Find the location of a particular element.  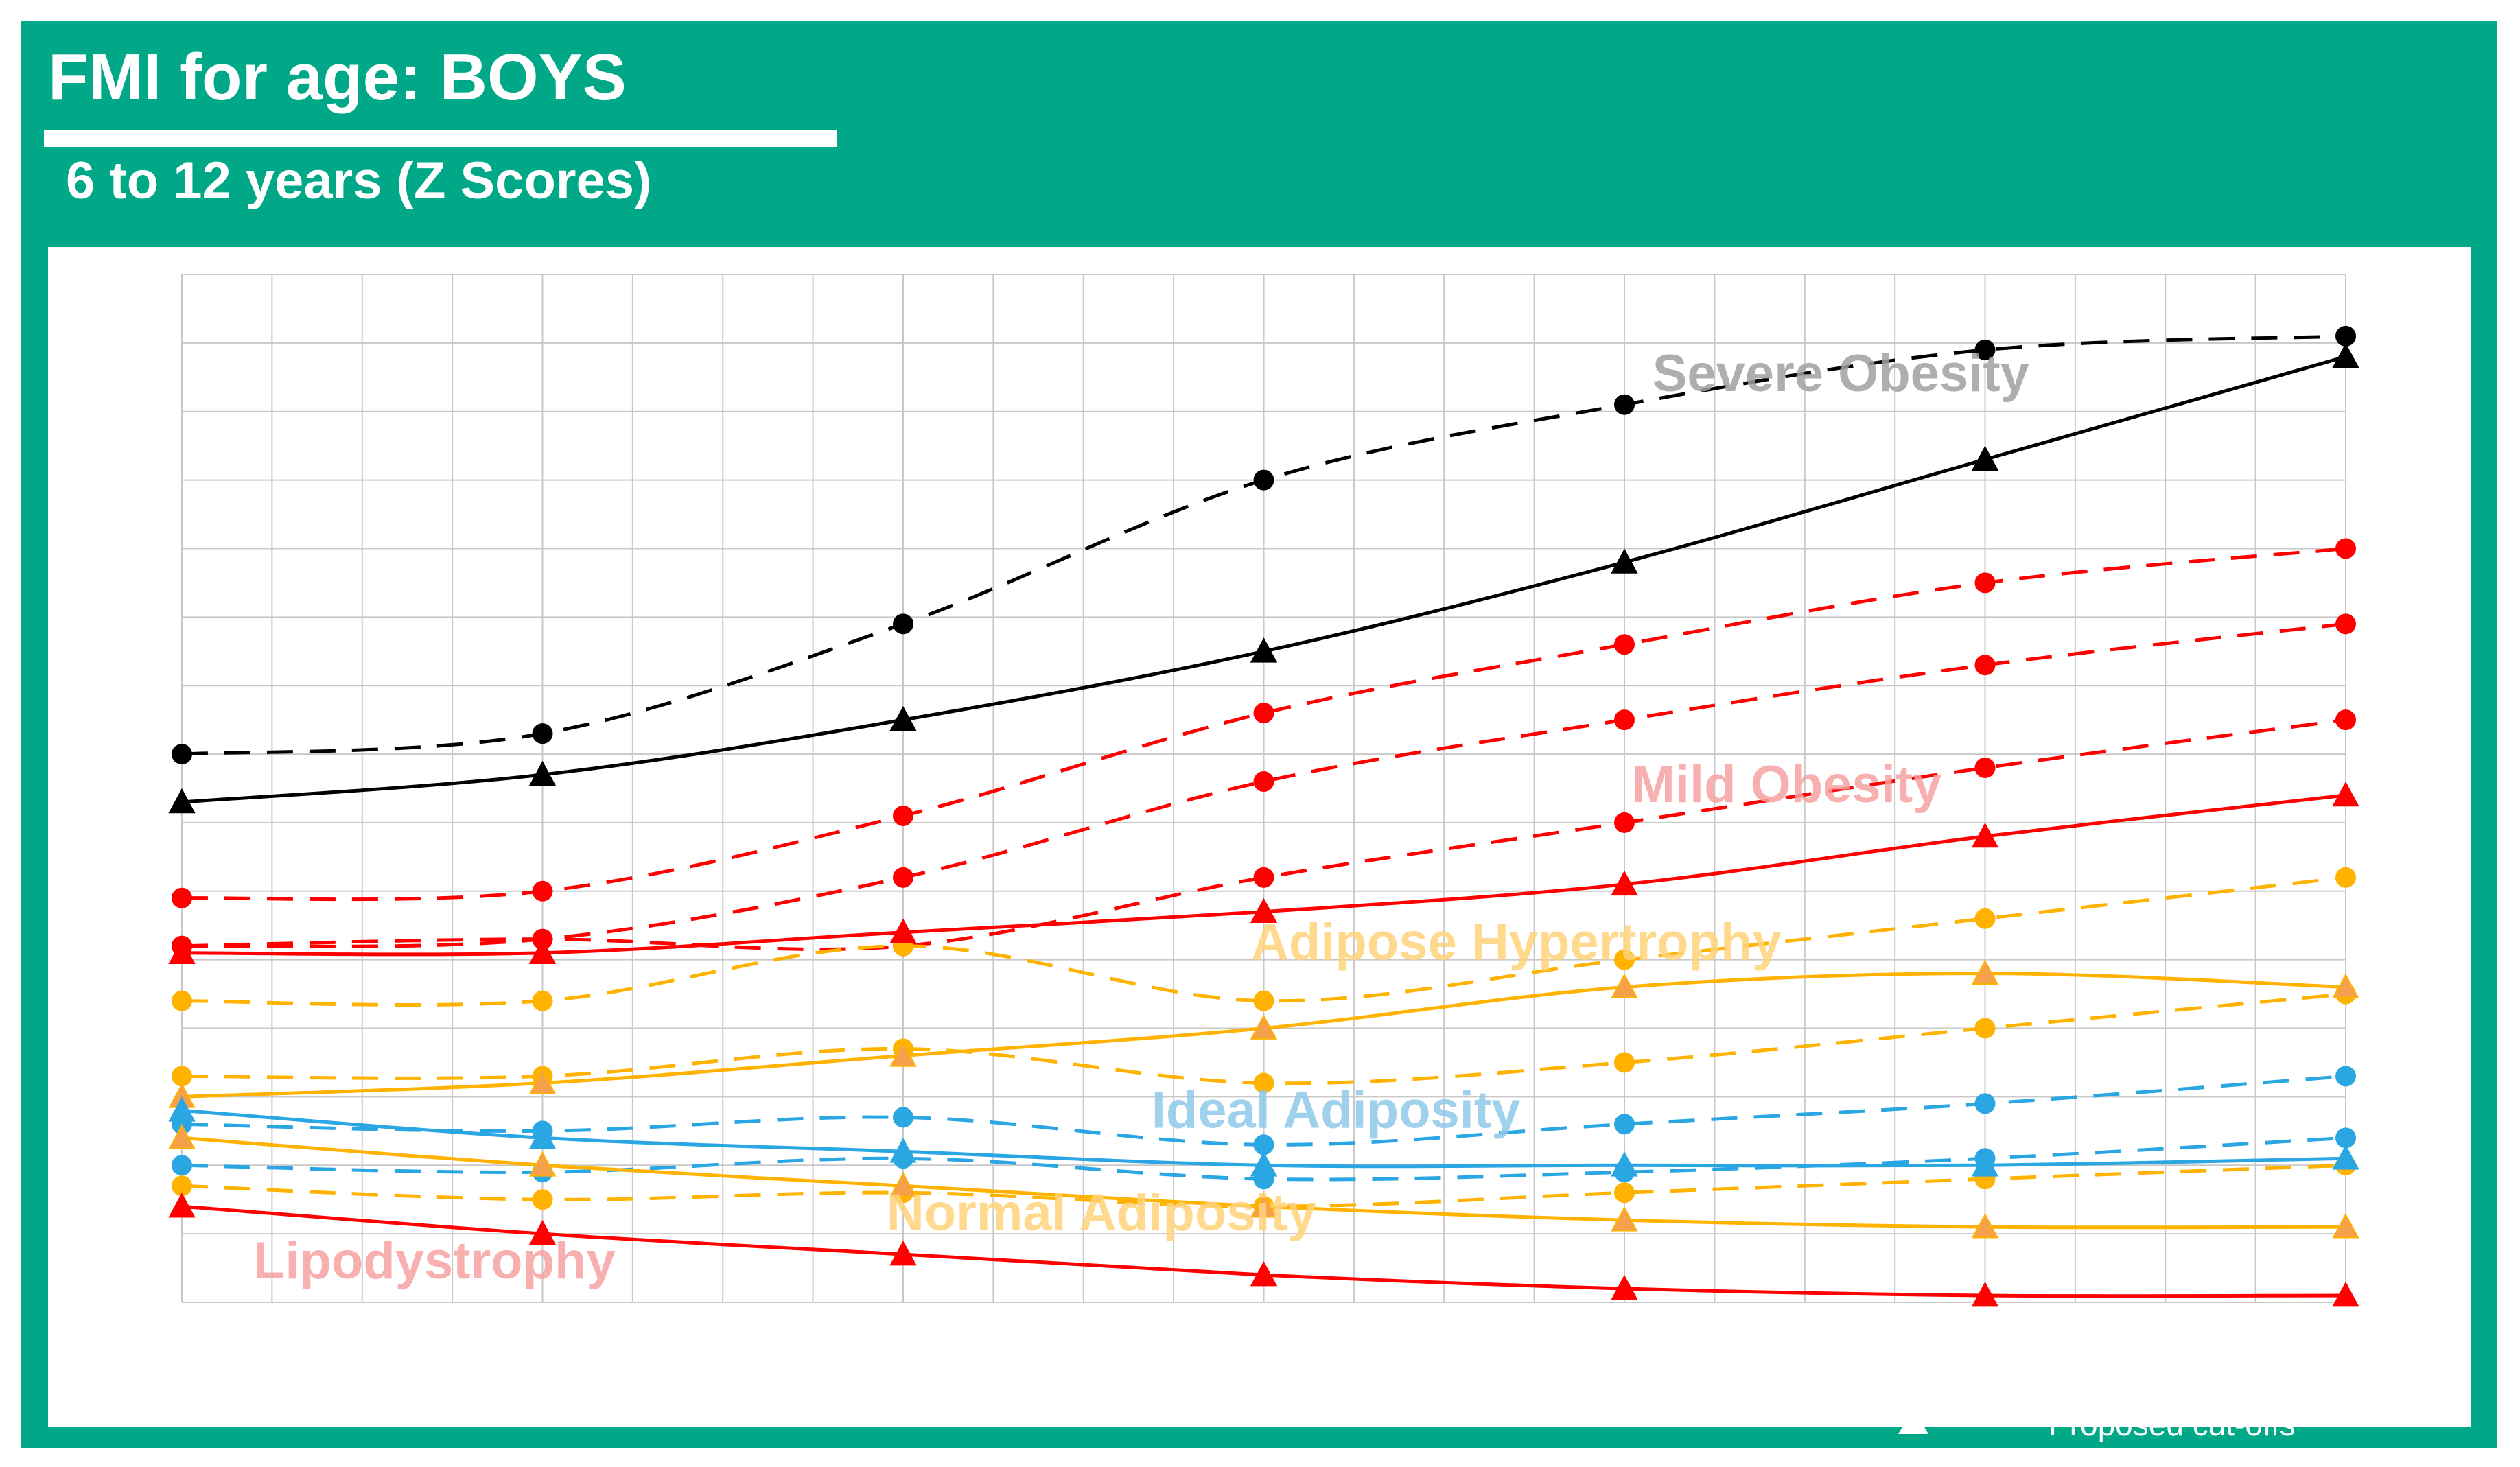

y-tick-label: 15 is located at coordinates (137, 276).